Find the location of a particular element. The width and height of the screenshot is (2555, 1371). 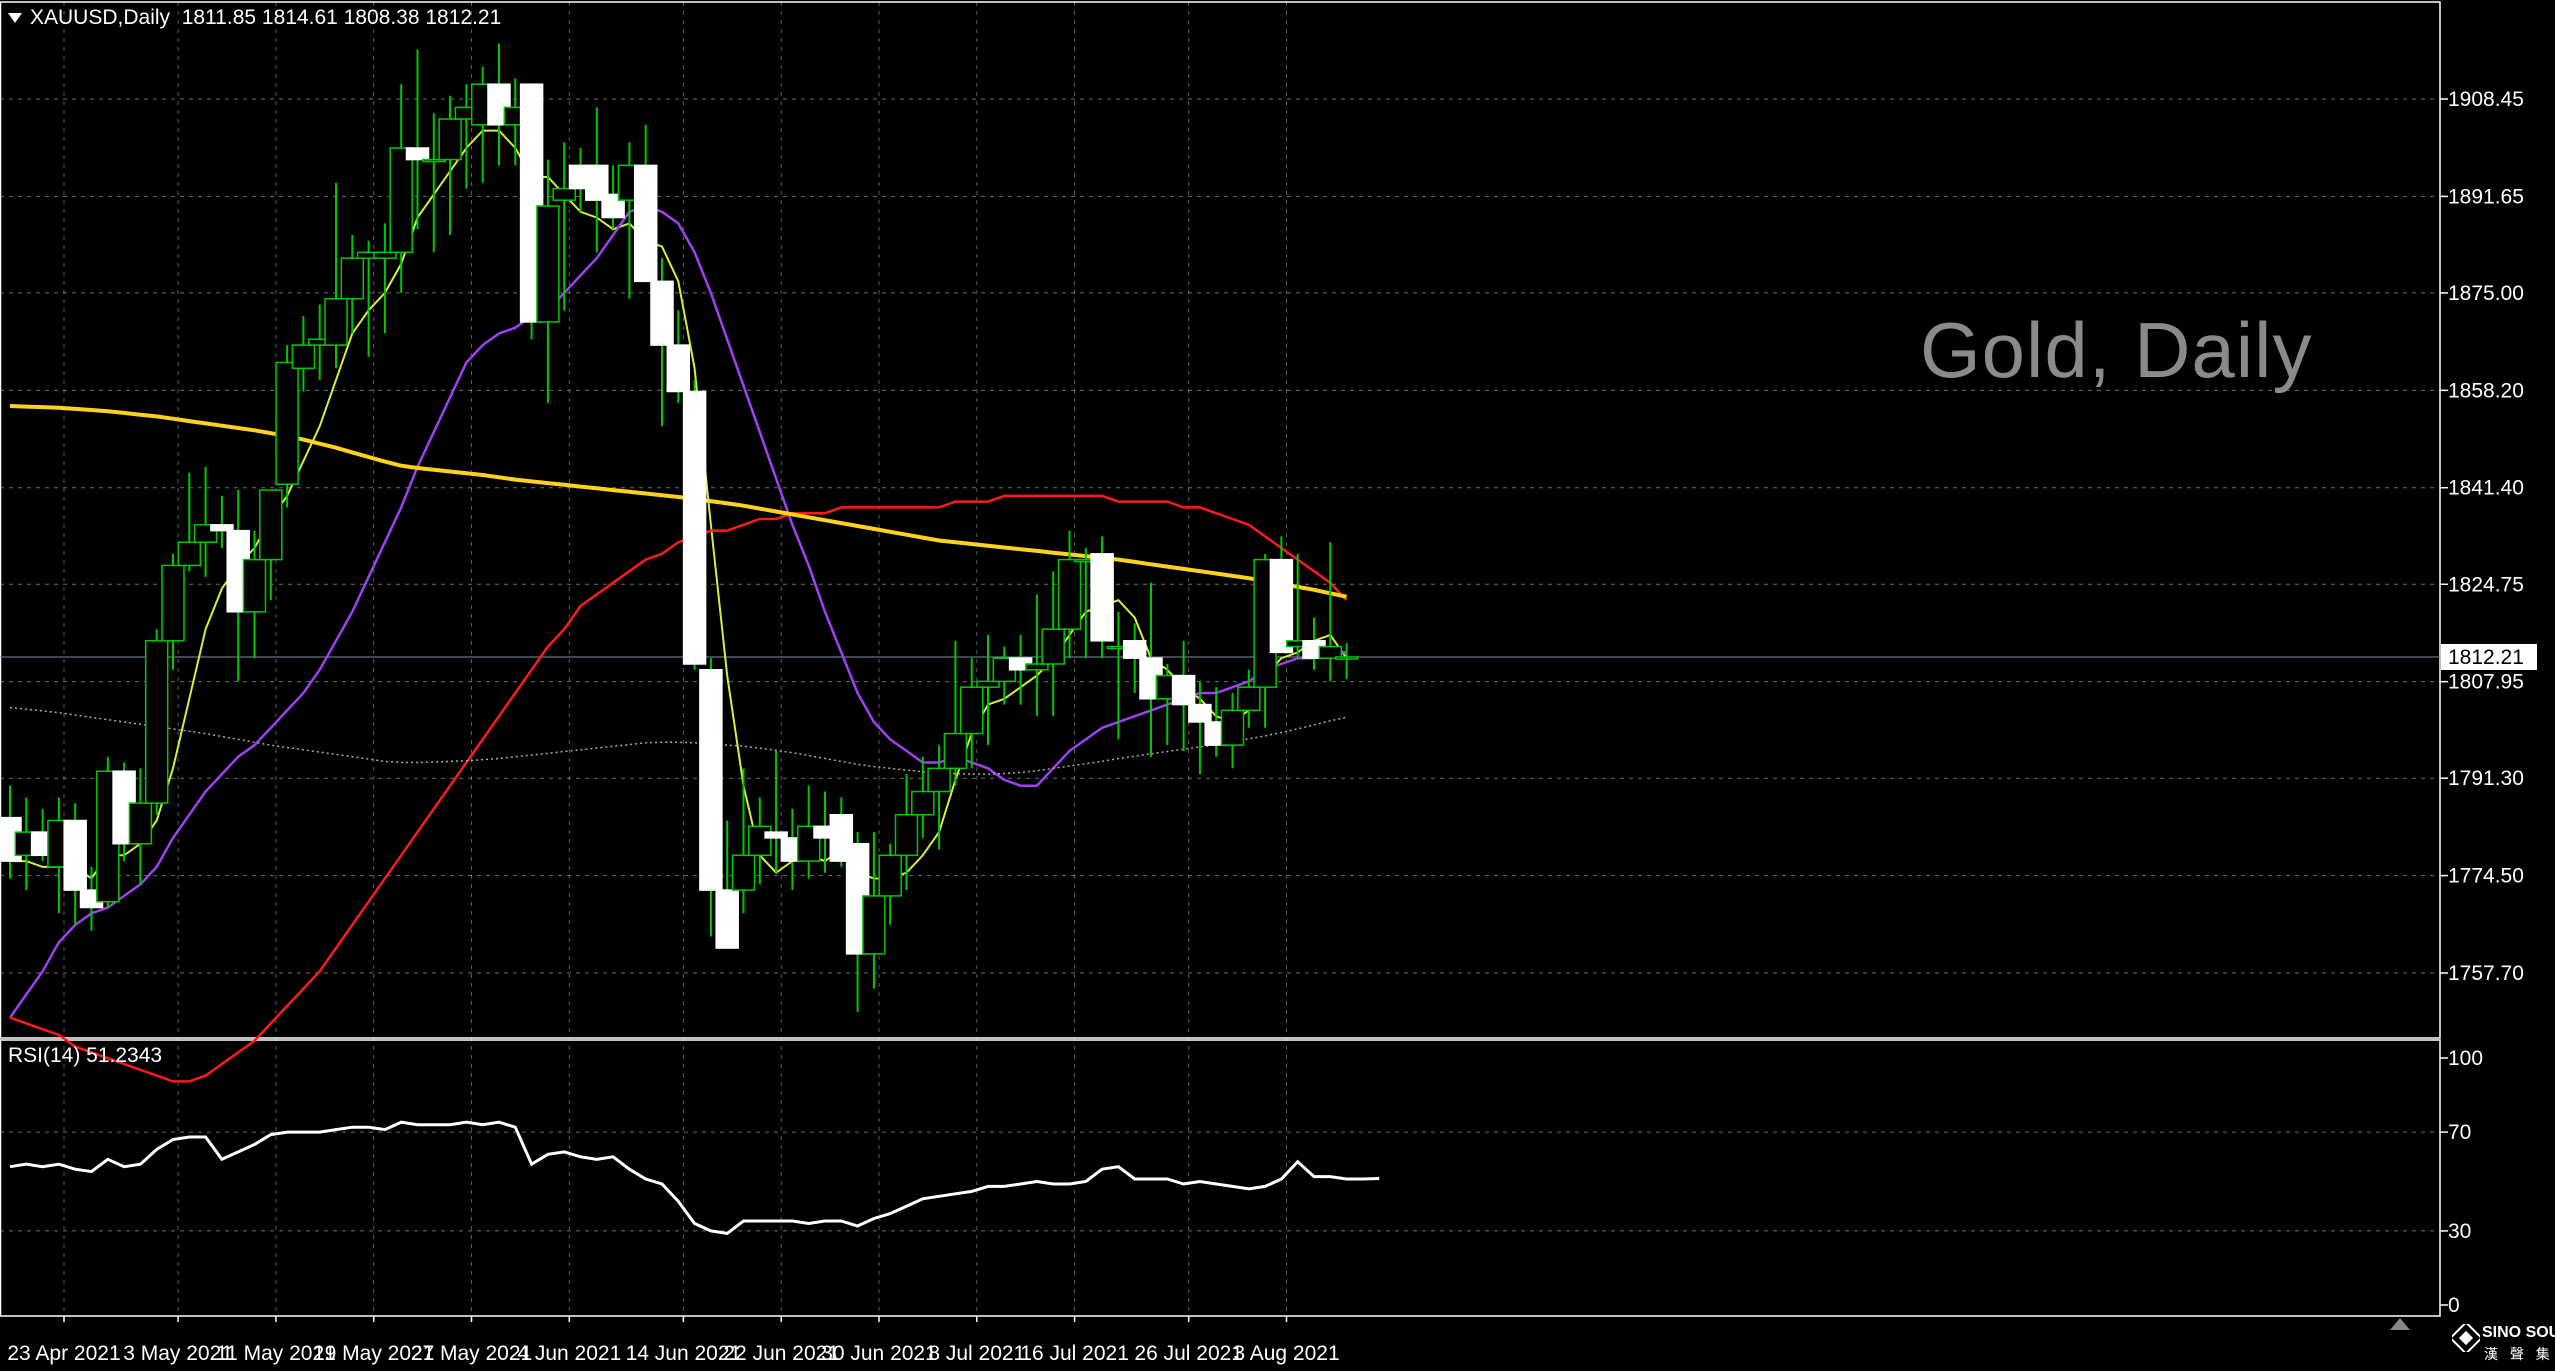

rsi-tick-label: 30 is located at coordinates (2459, 1231).